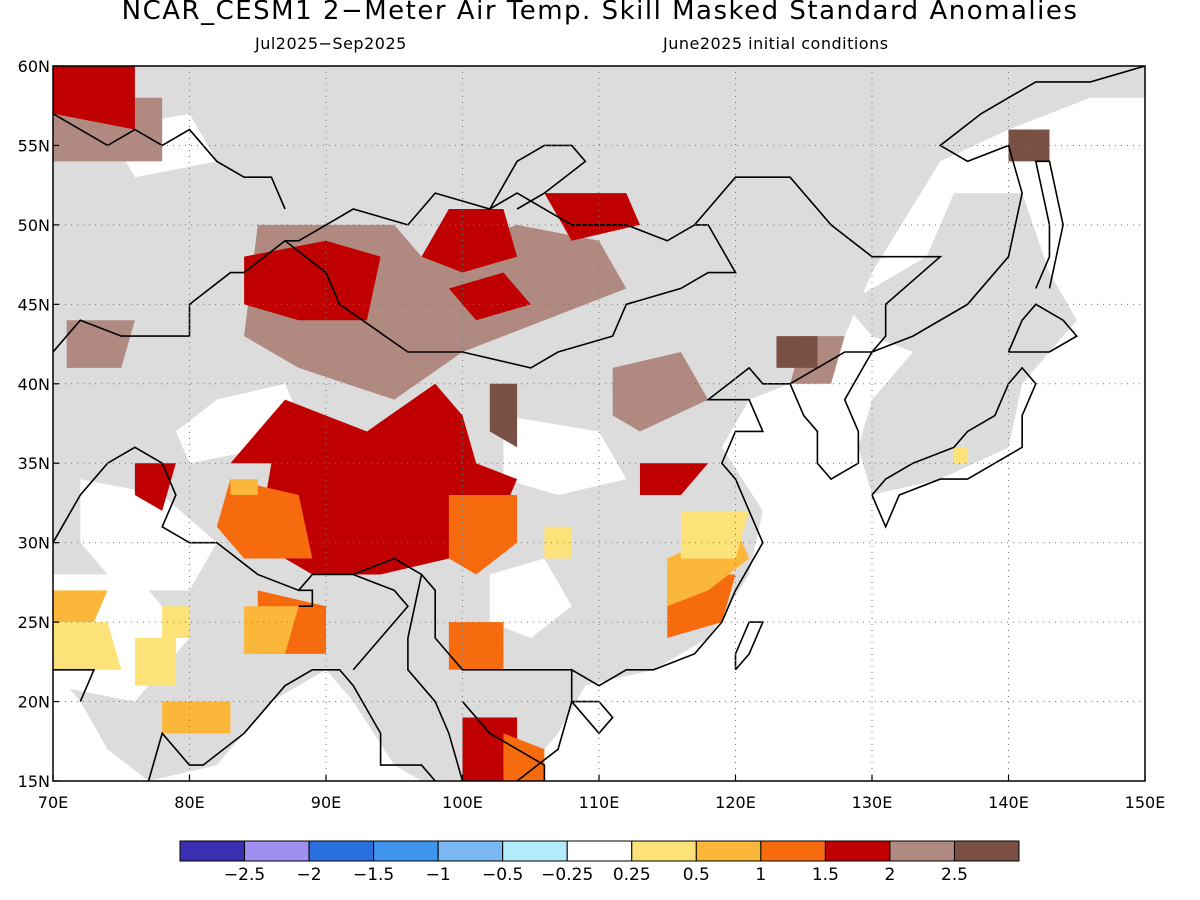 Image resolution: width=1200 pixels, height=900 pixels. I want to click on forecast-period: Jul2025−Sep2025, so click(331, 43).